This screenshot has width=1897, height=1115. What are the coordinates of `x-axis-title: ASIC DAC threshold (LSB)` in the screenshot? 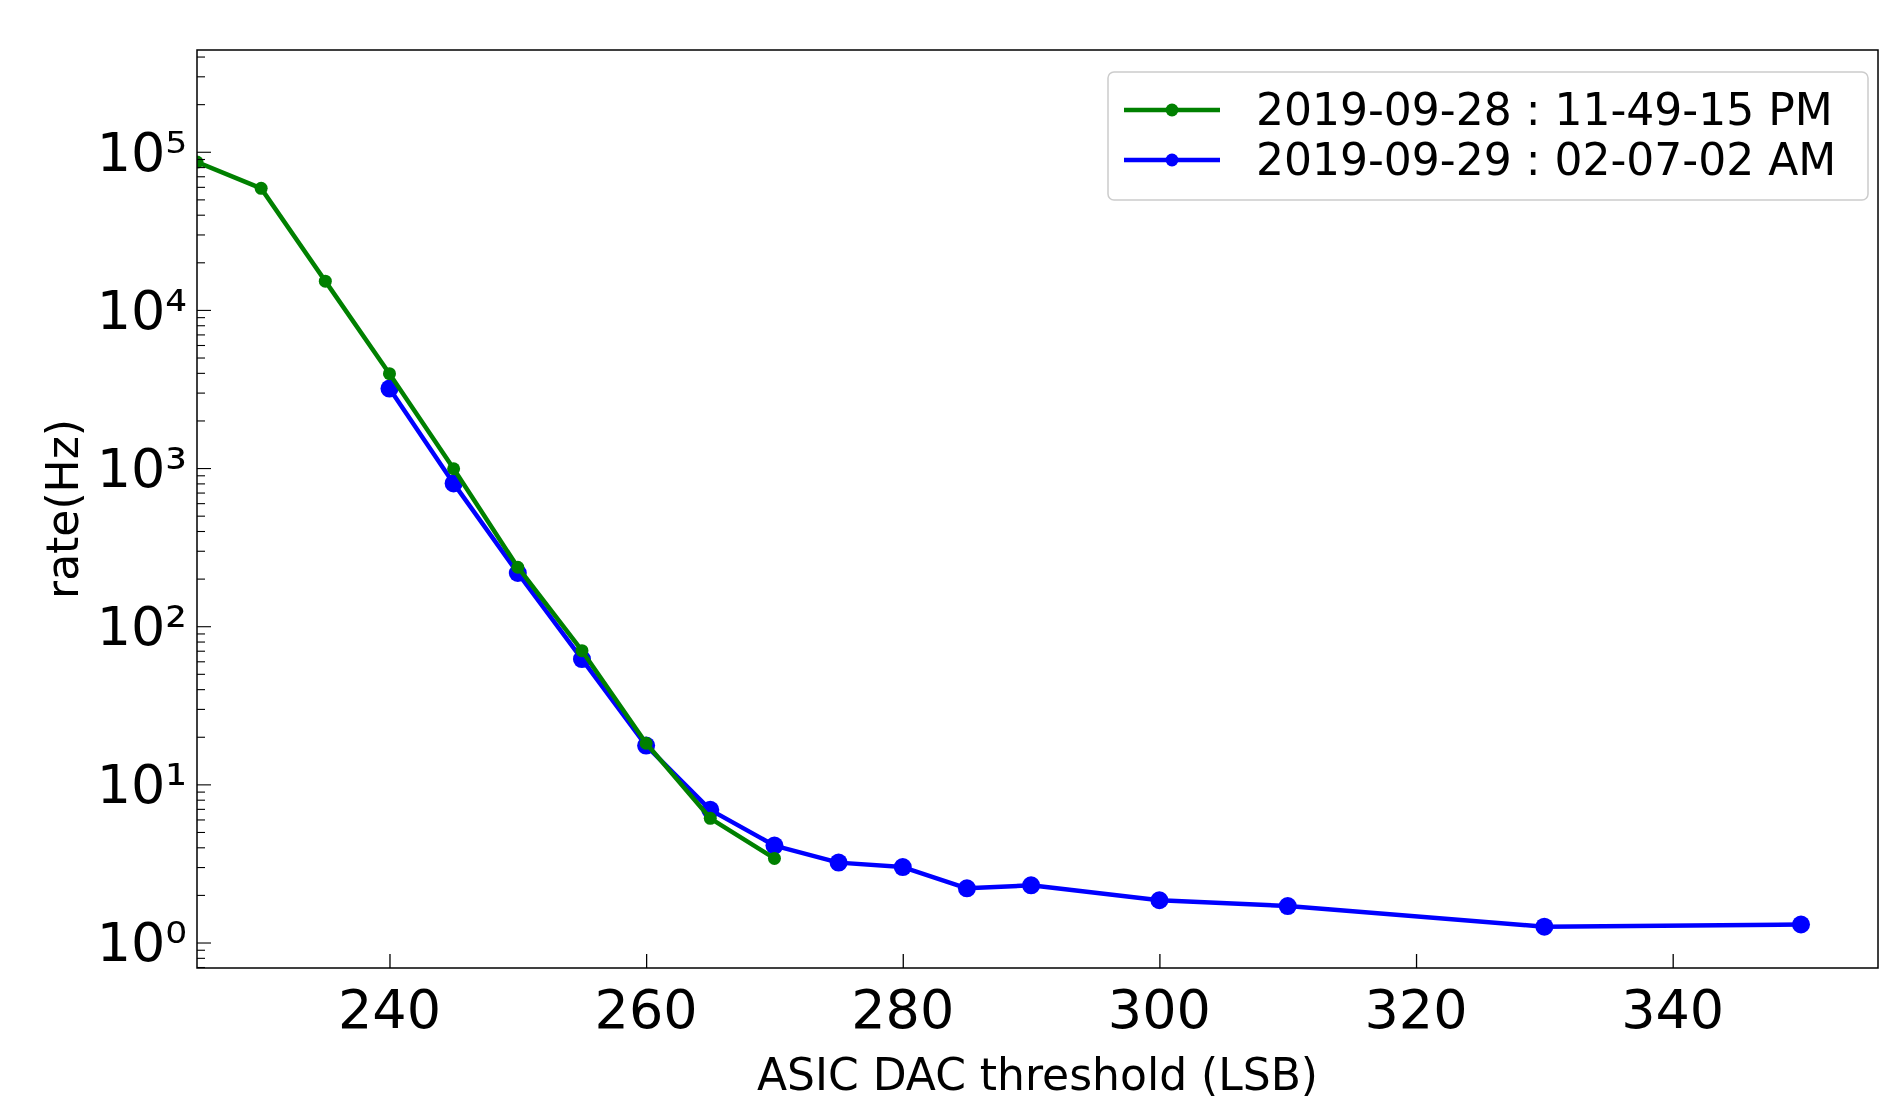 It's located at (1037, 1074).